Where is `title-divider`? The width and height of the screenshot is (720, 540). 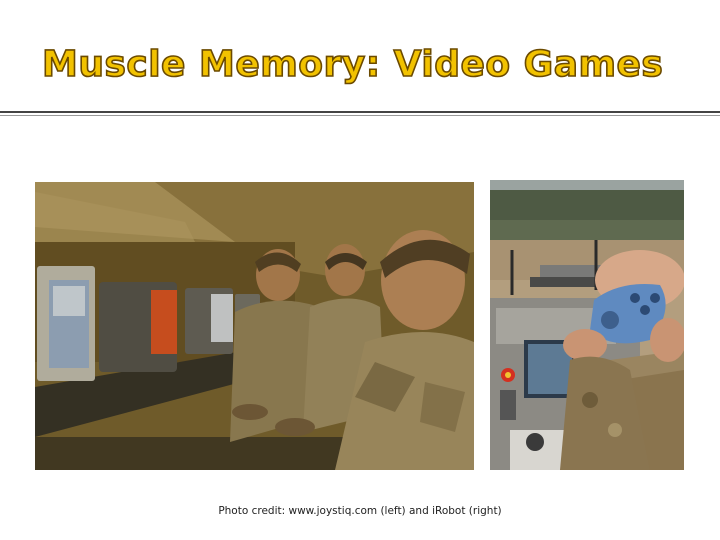
title-divider is located at coordinates (360, 112).